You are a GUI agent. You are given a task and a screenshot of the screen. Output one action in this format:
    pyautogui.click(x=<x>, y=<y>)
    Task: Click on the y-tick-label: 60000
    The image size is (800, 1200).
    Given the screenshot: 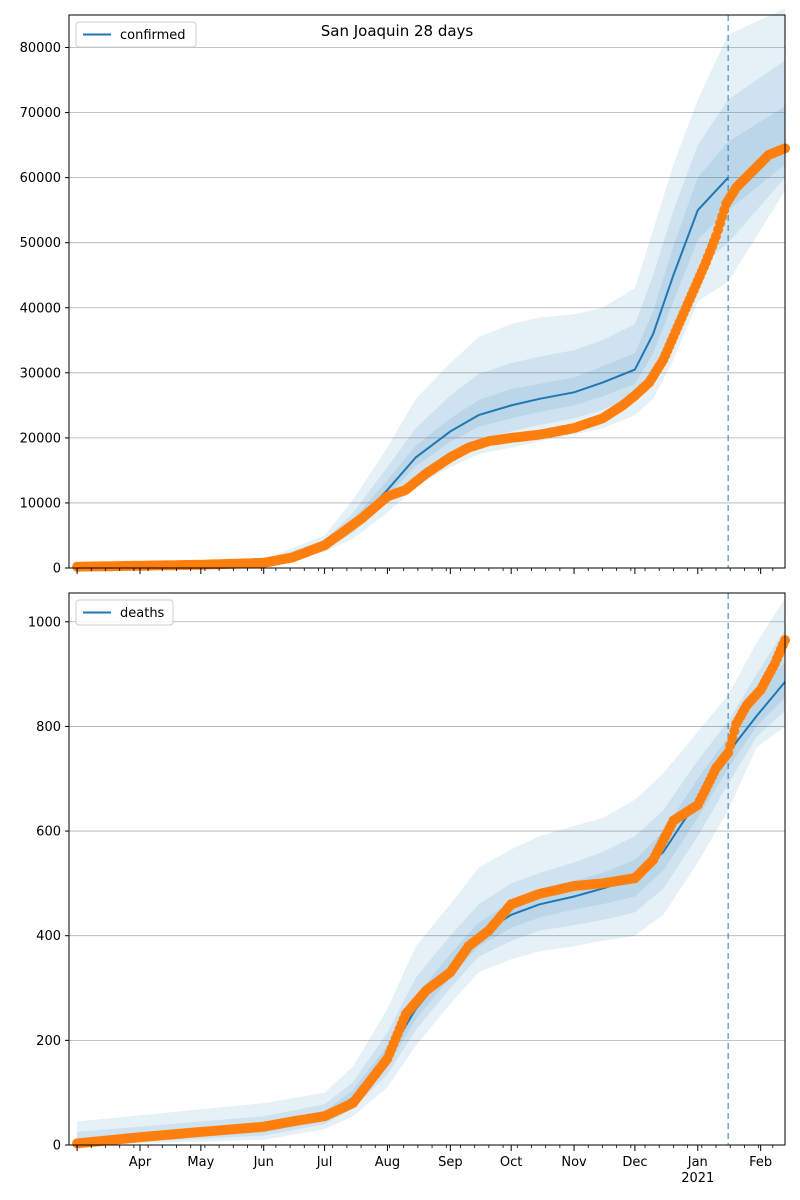 What is the action you would take?
    pyautogui.click(x=40, y=178)
    